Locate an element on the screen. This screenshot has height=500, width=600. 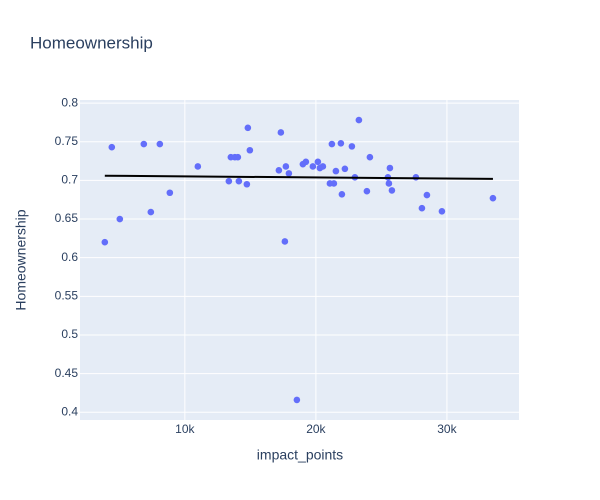
y-tick-label: 0.7 is located at coordinates (69, 180).